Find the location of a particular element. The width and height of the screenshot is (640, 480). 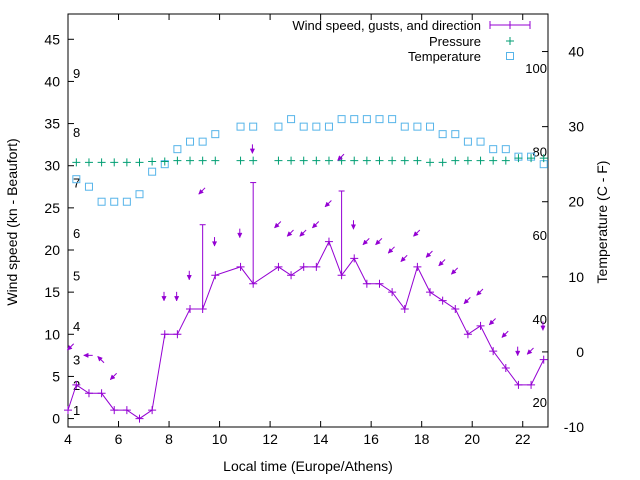

beaufort-label: 4 is located at coordinates (76, 326).